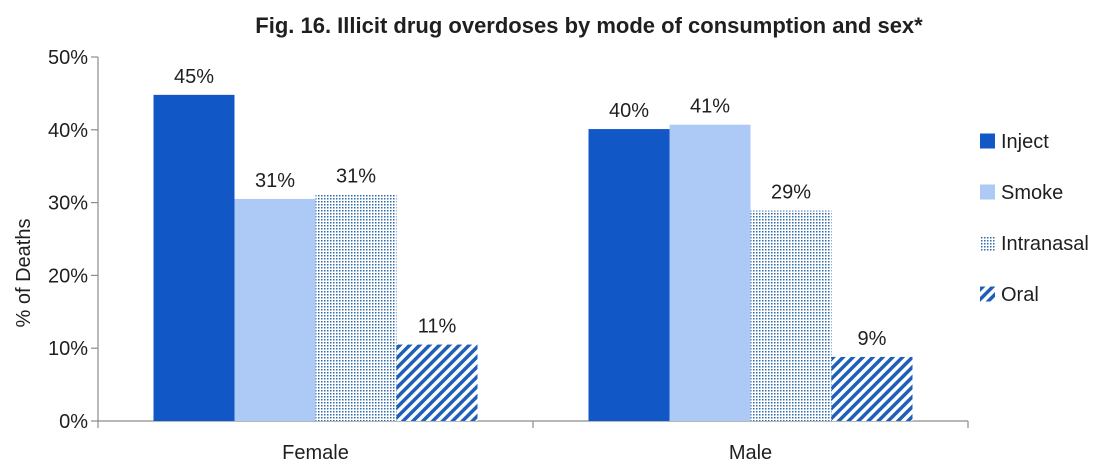 The image size is (1112, 469). I want to click on legend-swatch-smoke, so click(987, 192).